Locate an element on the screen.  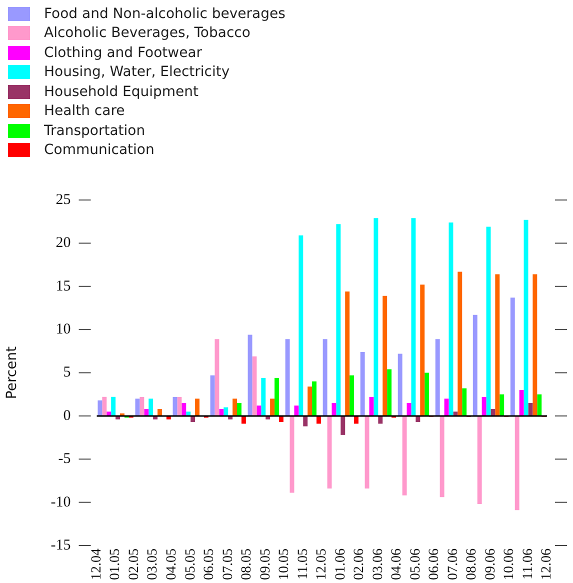
legend-label: Communication is located at coordinates (99, 150).